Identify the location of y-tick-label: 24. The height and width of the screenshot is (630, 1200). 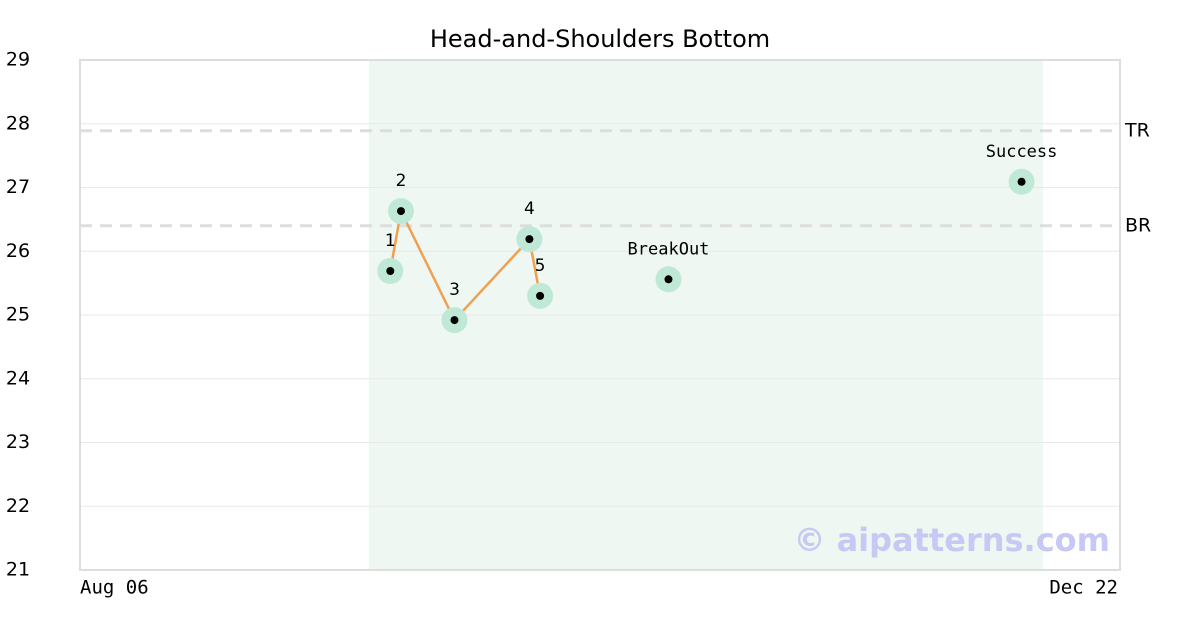
(18, 378).